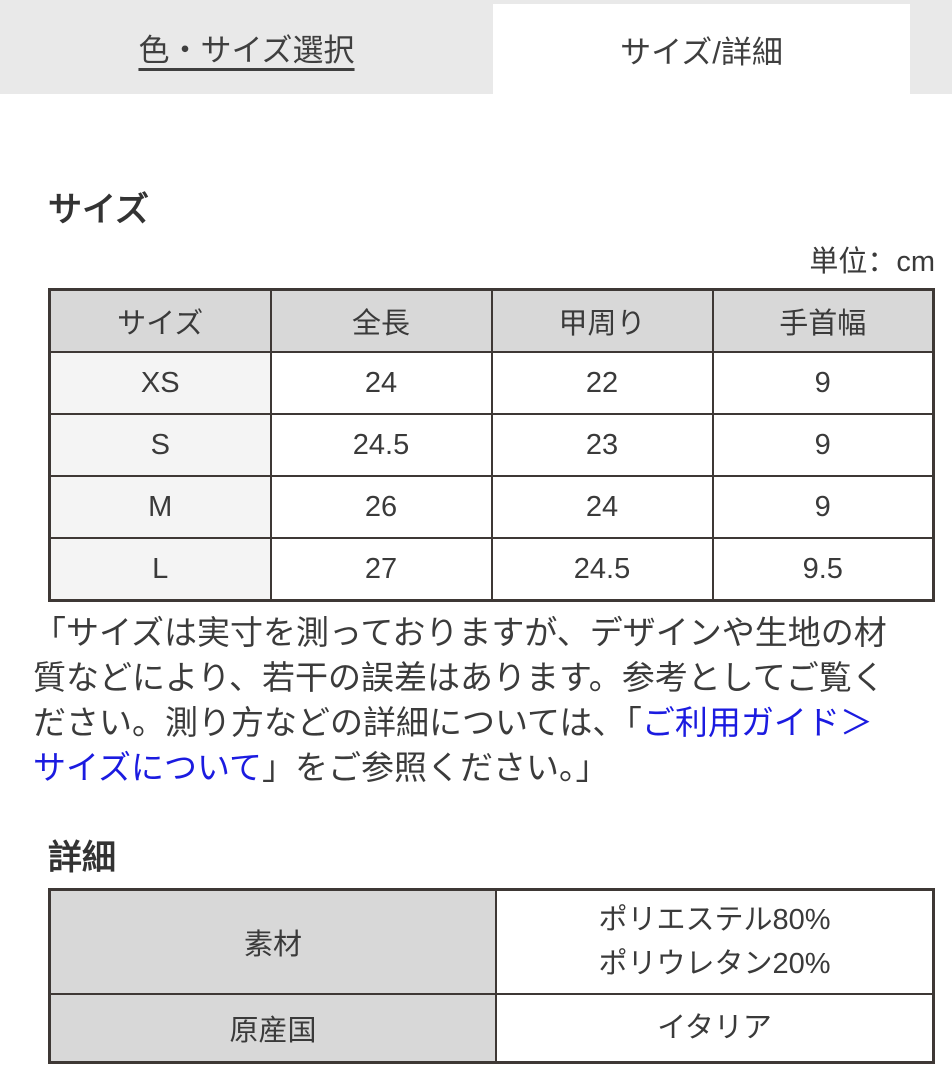  I want to click on column-header-size: サイズ, so click(160, 320).